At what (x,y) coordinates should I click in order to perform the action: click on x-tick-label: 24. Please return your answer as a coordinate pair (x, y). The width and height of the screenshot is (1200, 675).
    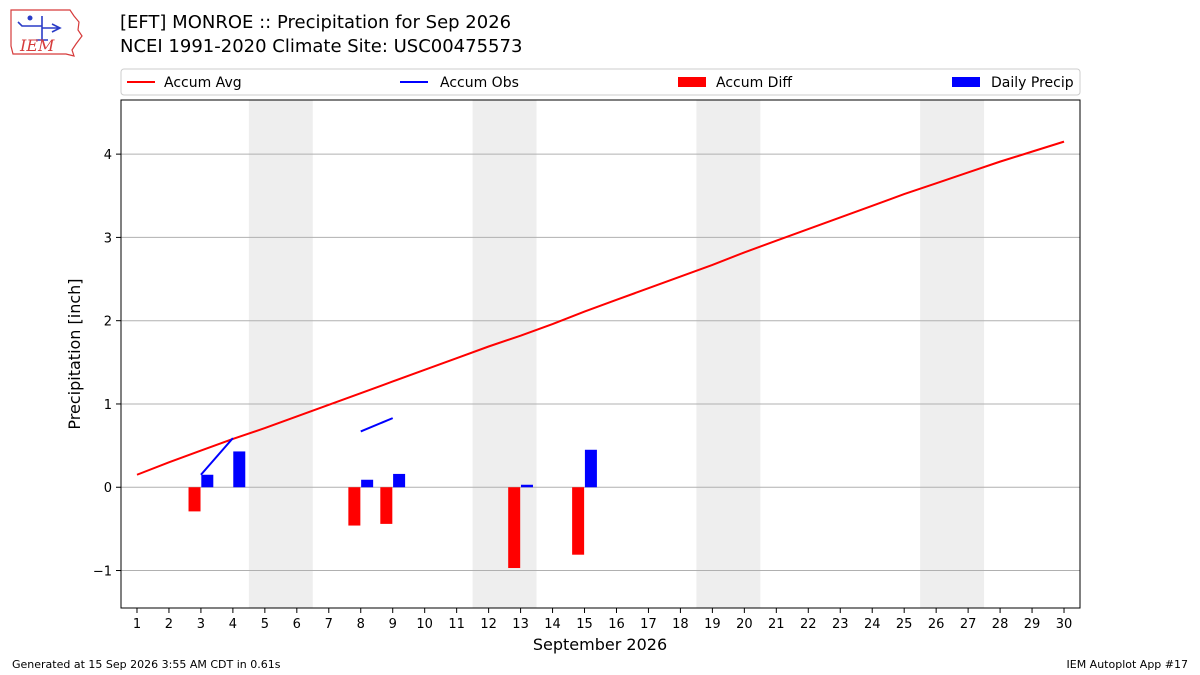
    Looking at the image, I should click on (872, 624).